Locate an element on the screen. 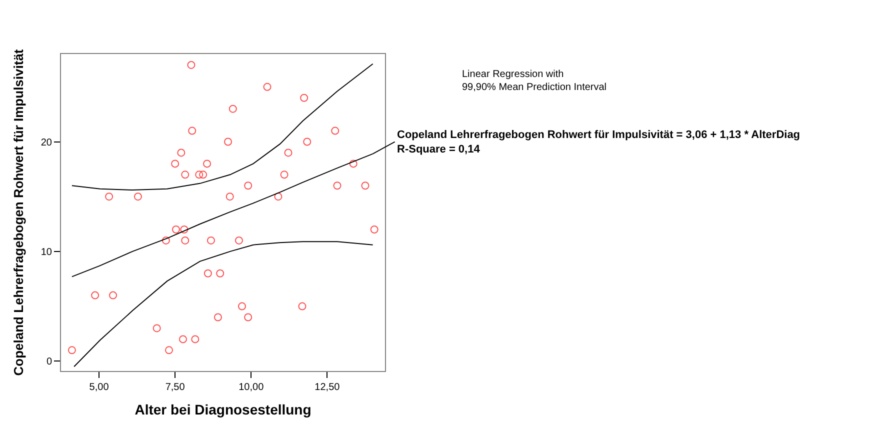  text: Linear Regression with 99,90% Mean Prediction Interval is located at coordinates (534, 81).